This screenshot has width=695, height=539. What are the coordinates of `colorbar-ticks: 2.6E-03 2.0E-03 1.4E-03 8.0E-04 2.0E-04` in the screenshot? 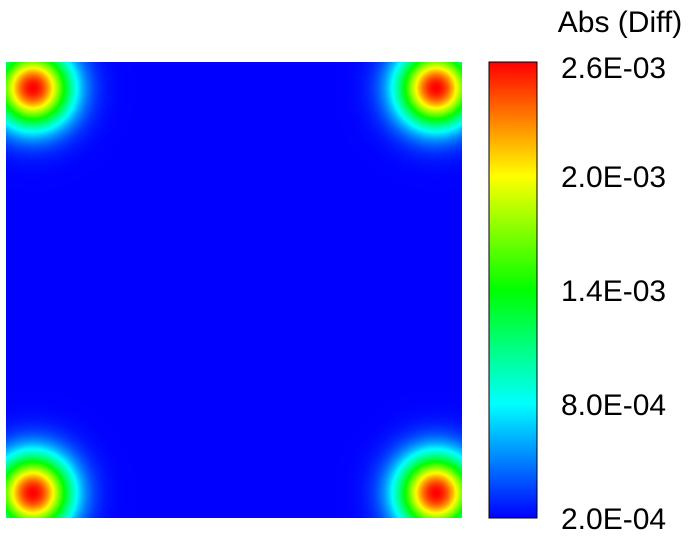 It's located at (613, 294).